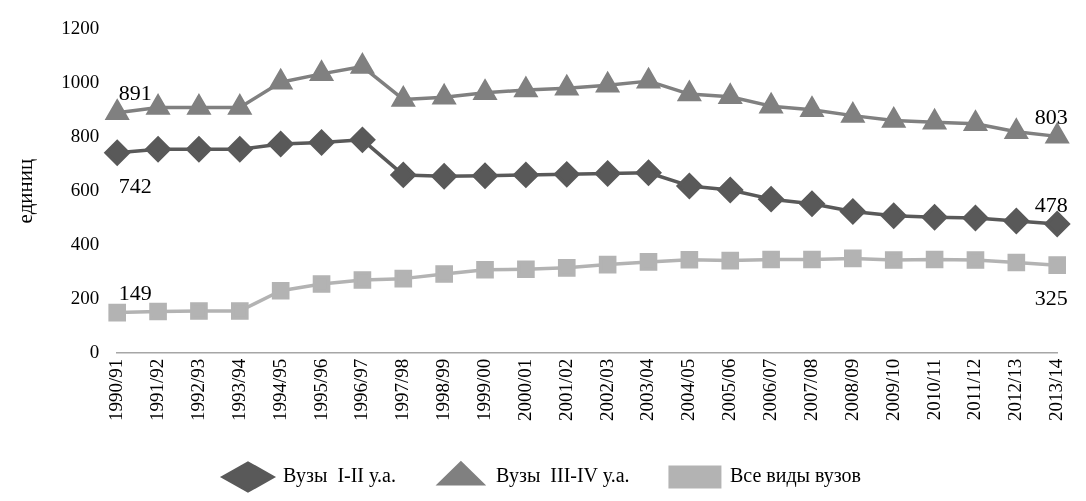  I want to click on x-tick-label: 1999/00, so click(484, 389).